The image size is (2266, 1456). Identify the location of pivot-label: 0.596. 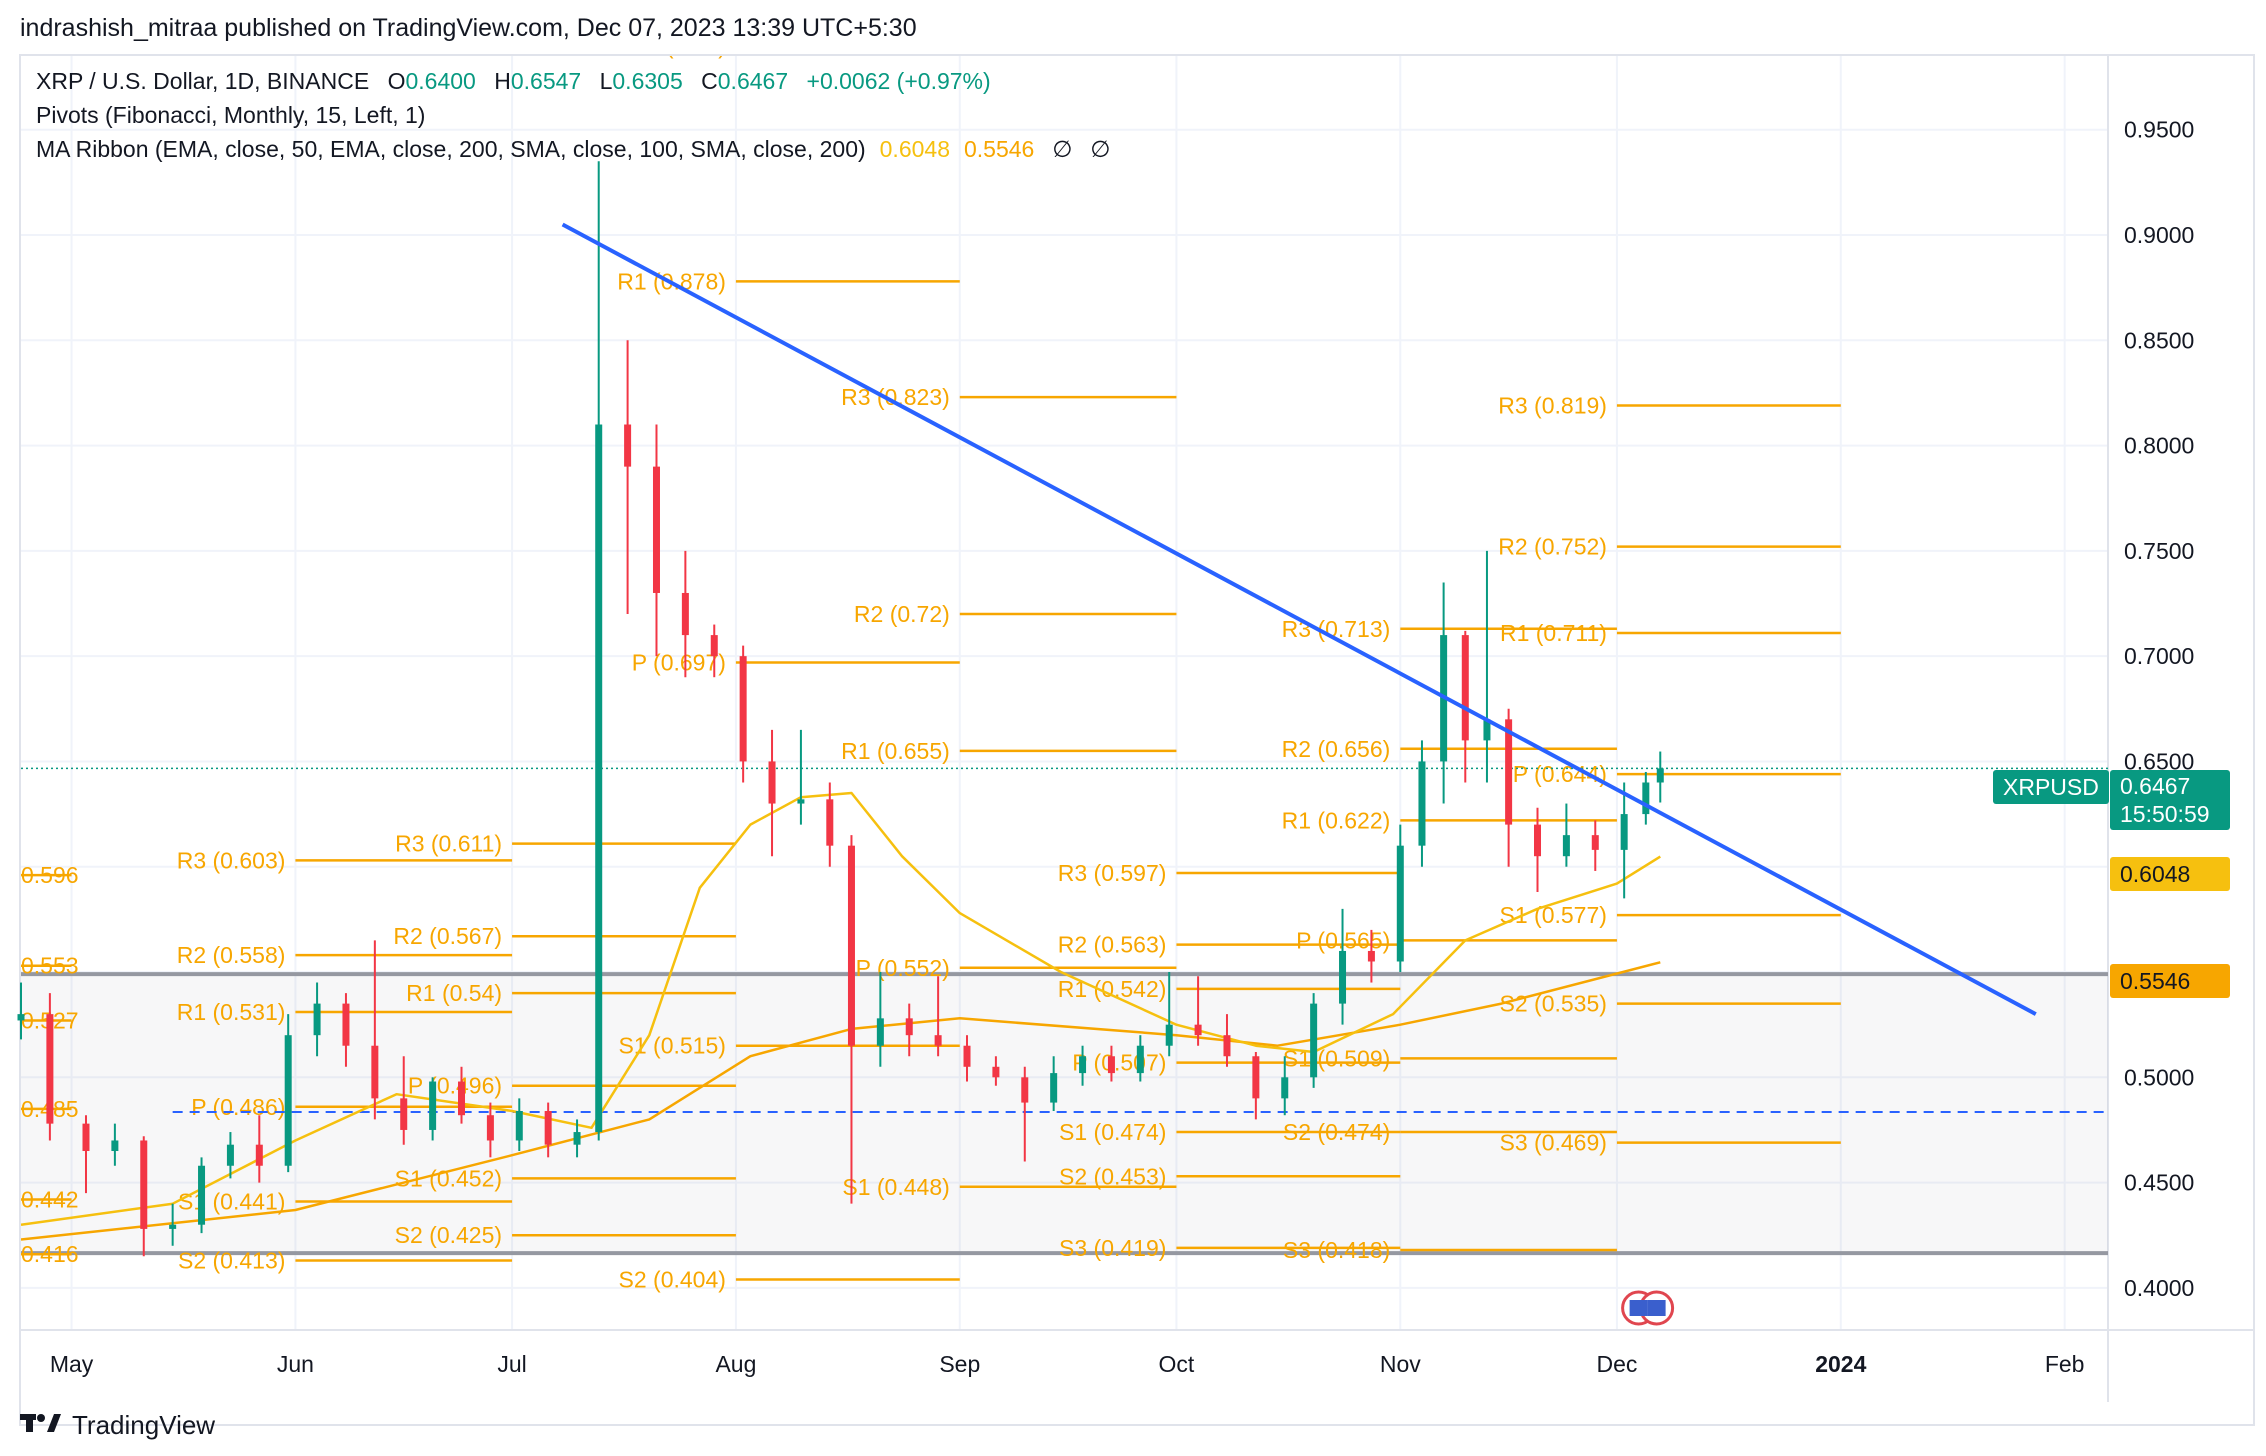
(50, 875).